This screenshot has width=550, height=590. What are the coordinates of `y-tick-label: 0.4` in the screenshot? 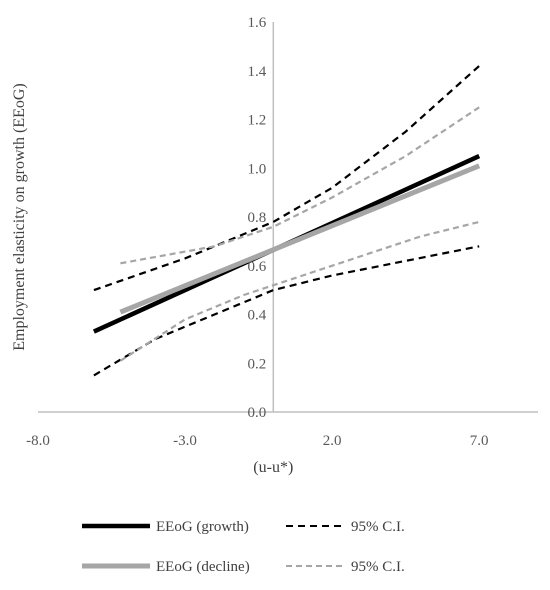 It's located at (257, 316).